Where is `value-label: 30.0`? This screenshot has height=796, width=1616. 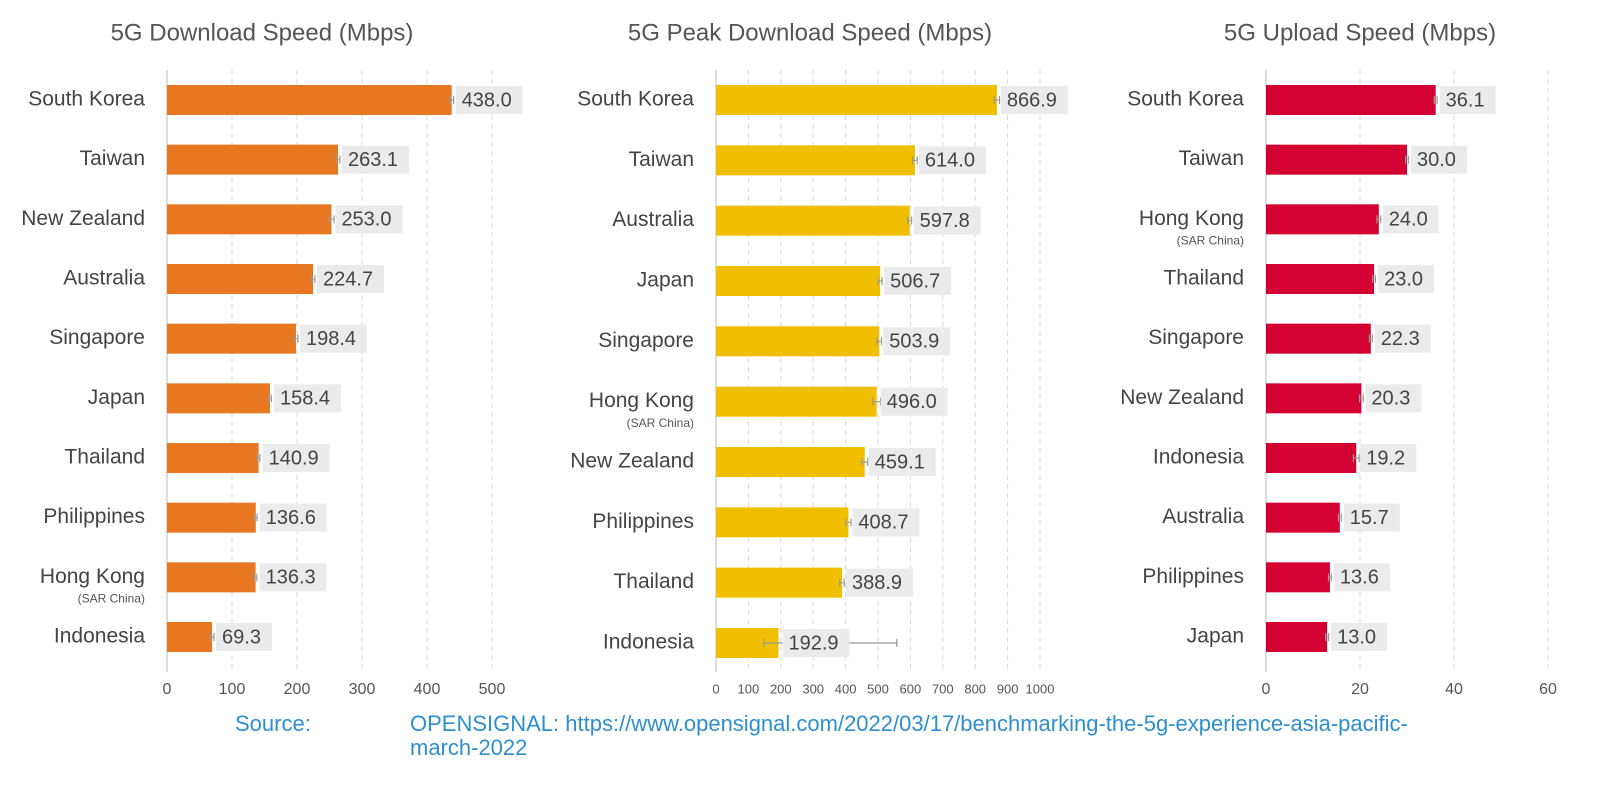 value-label: 30.0 is located at coordinates (1436, 160).